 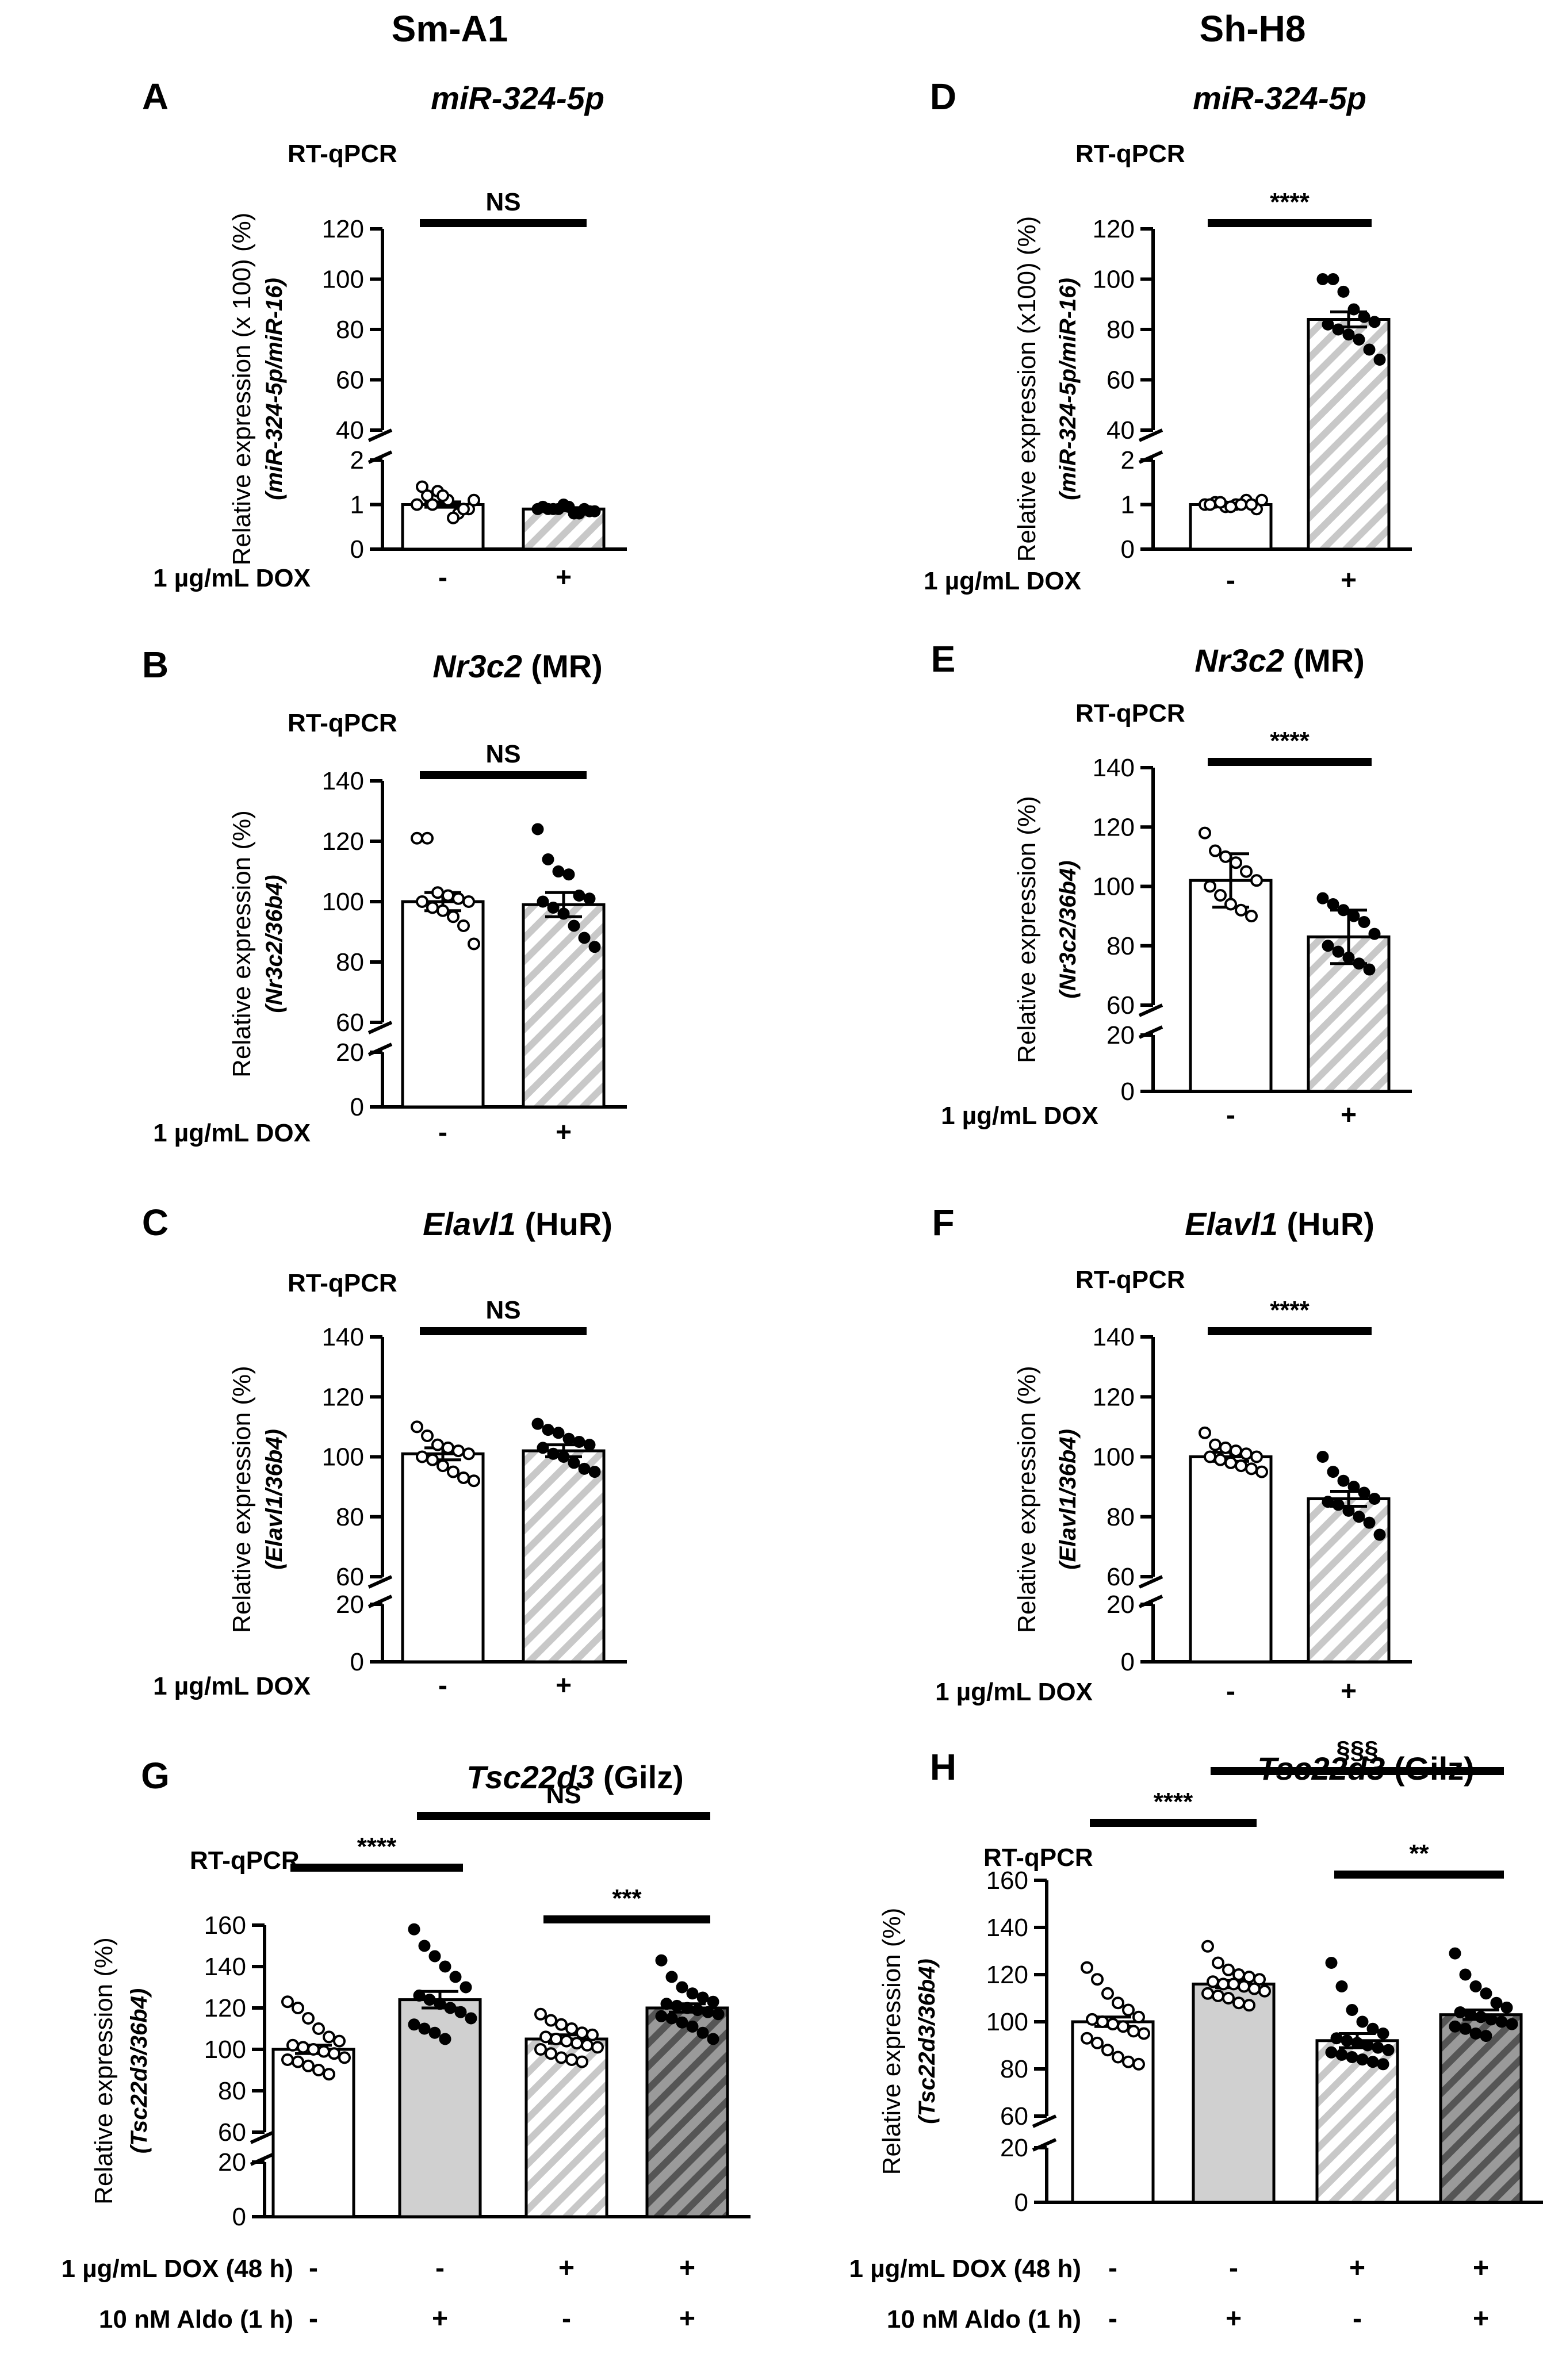 I want to click on y-tick-label: 1, so click(x=357, y=505).